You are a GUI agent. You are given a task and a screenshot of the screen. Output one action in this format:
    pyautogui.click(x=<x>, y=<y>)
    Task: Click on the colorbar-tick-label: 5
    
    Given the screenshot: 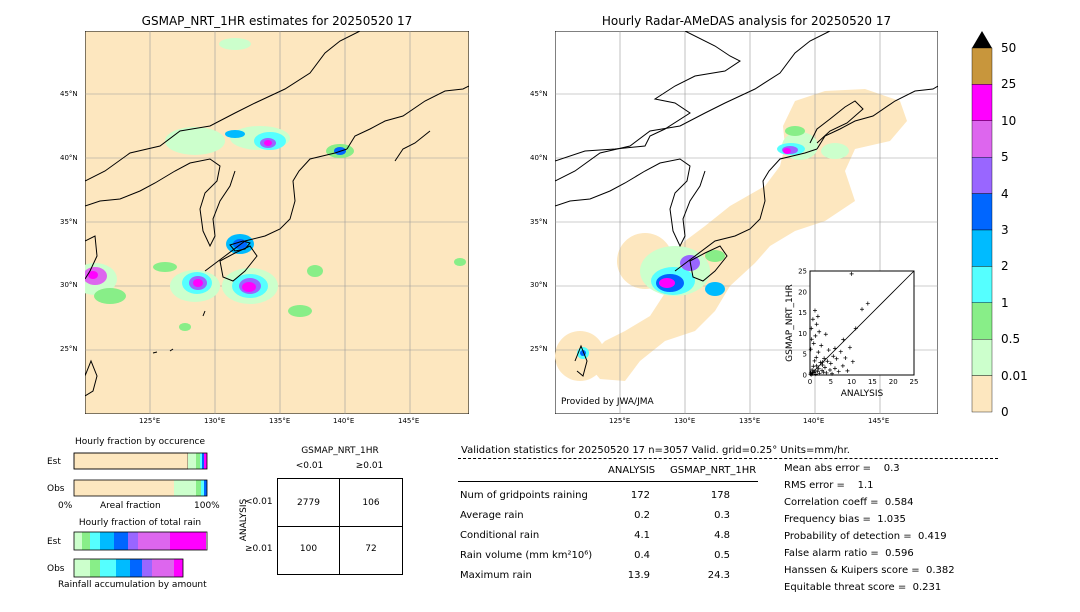 What is the action you would take?
    pyautogui.click(x=1005, y=157)
    